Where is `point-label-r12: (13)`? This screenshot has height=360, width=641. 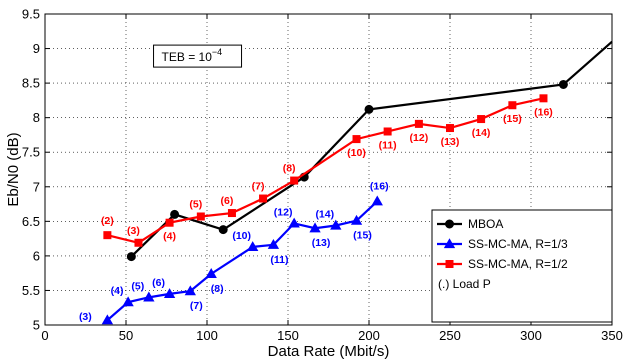
point-label-r12: (13) is located at coordinates (450, 142).